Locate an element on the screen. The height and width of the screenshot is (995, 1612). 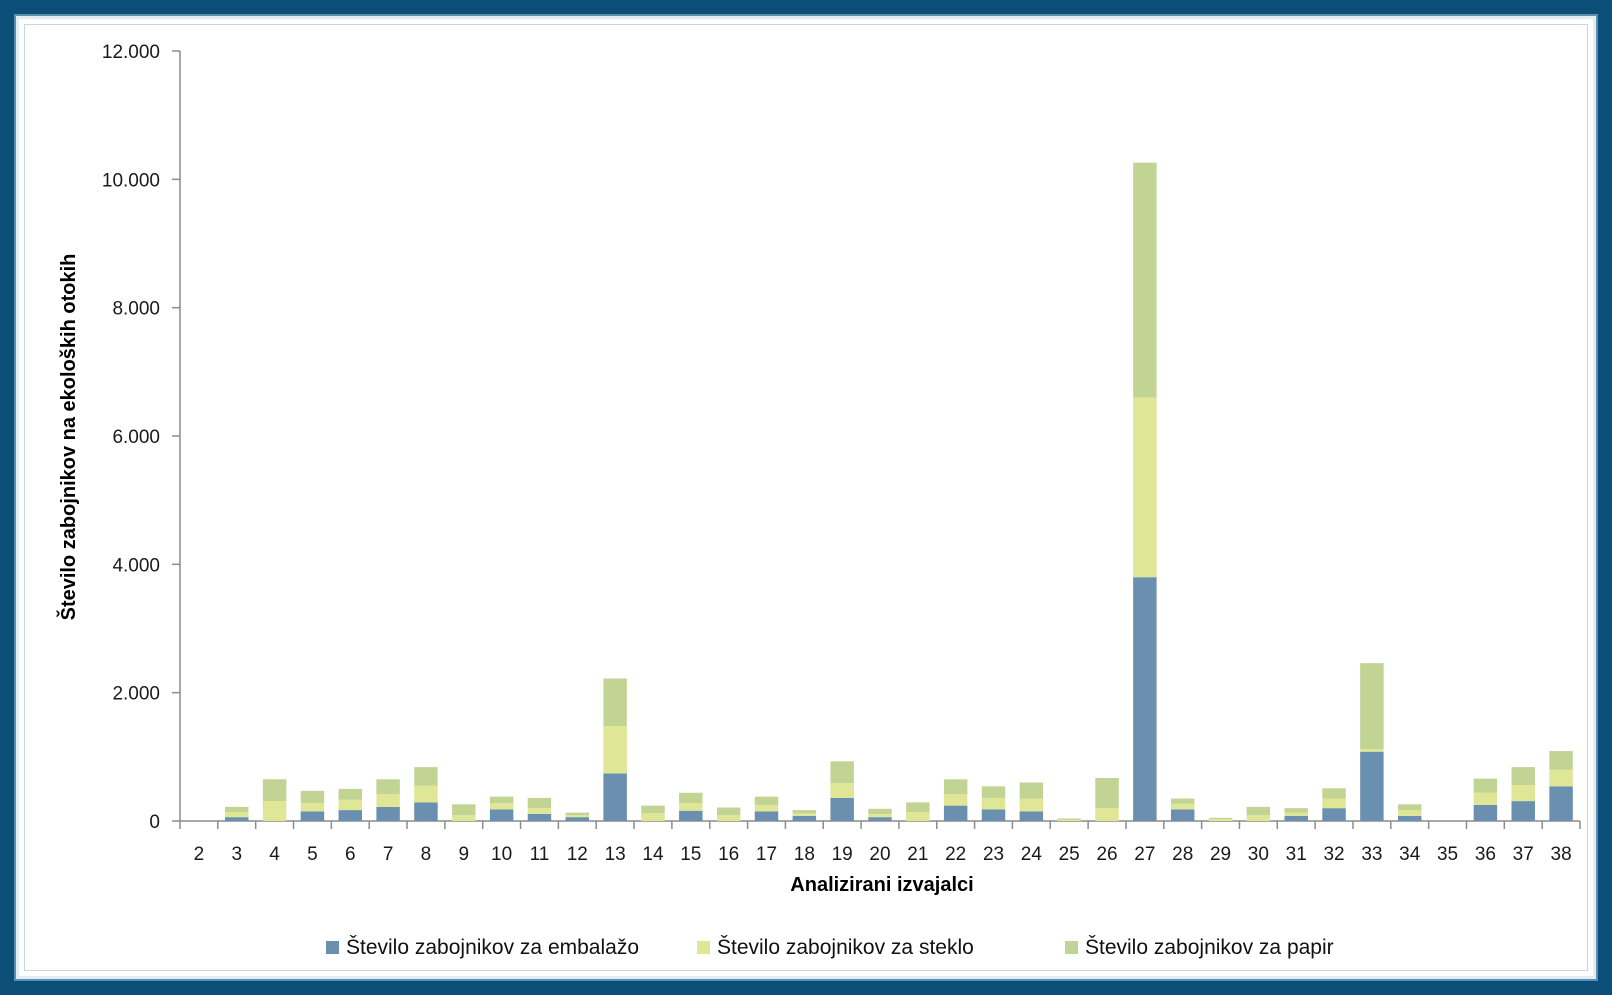
x-tick-label: 36 is located at coordinates (1485, 854).